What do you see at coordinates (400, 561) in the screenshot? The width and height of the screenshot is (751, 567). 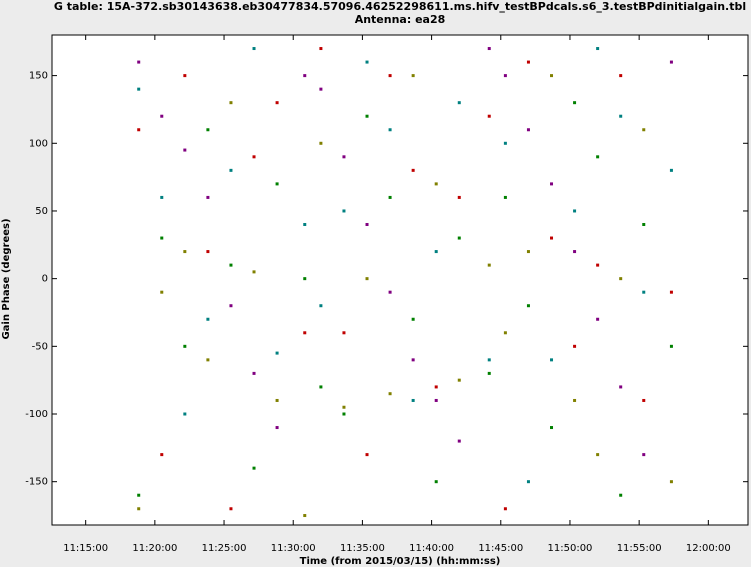 I see `x-axis-label: Time (from 2015/03/15) (hh:mm:ss)` at bounding box center [400, 561].